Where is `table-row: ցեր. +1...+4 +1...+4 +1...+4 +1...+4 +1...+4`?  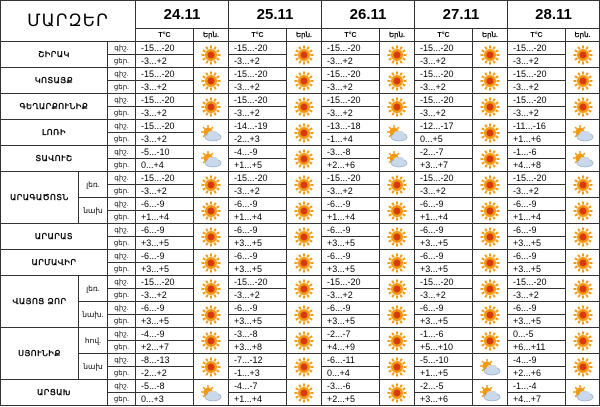
table-row: ցեր. +1...+4 +1...+4 +1...+4 +1...+4 +1...+4 is located at coordinates (300, 217).